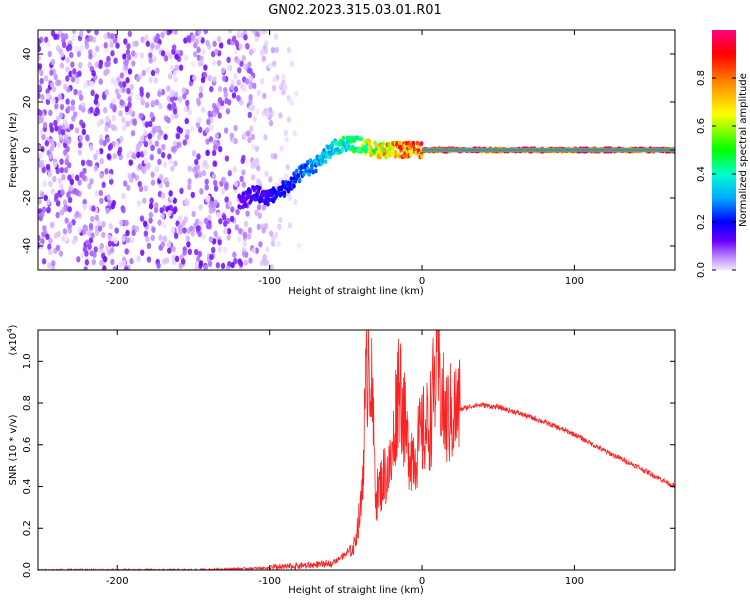  I want to click on colorbar-label: Normalized spectral amplitude, so click(743, 150).